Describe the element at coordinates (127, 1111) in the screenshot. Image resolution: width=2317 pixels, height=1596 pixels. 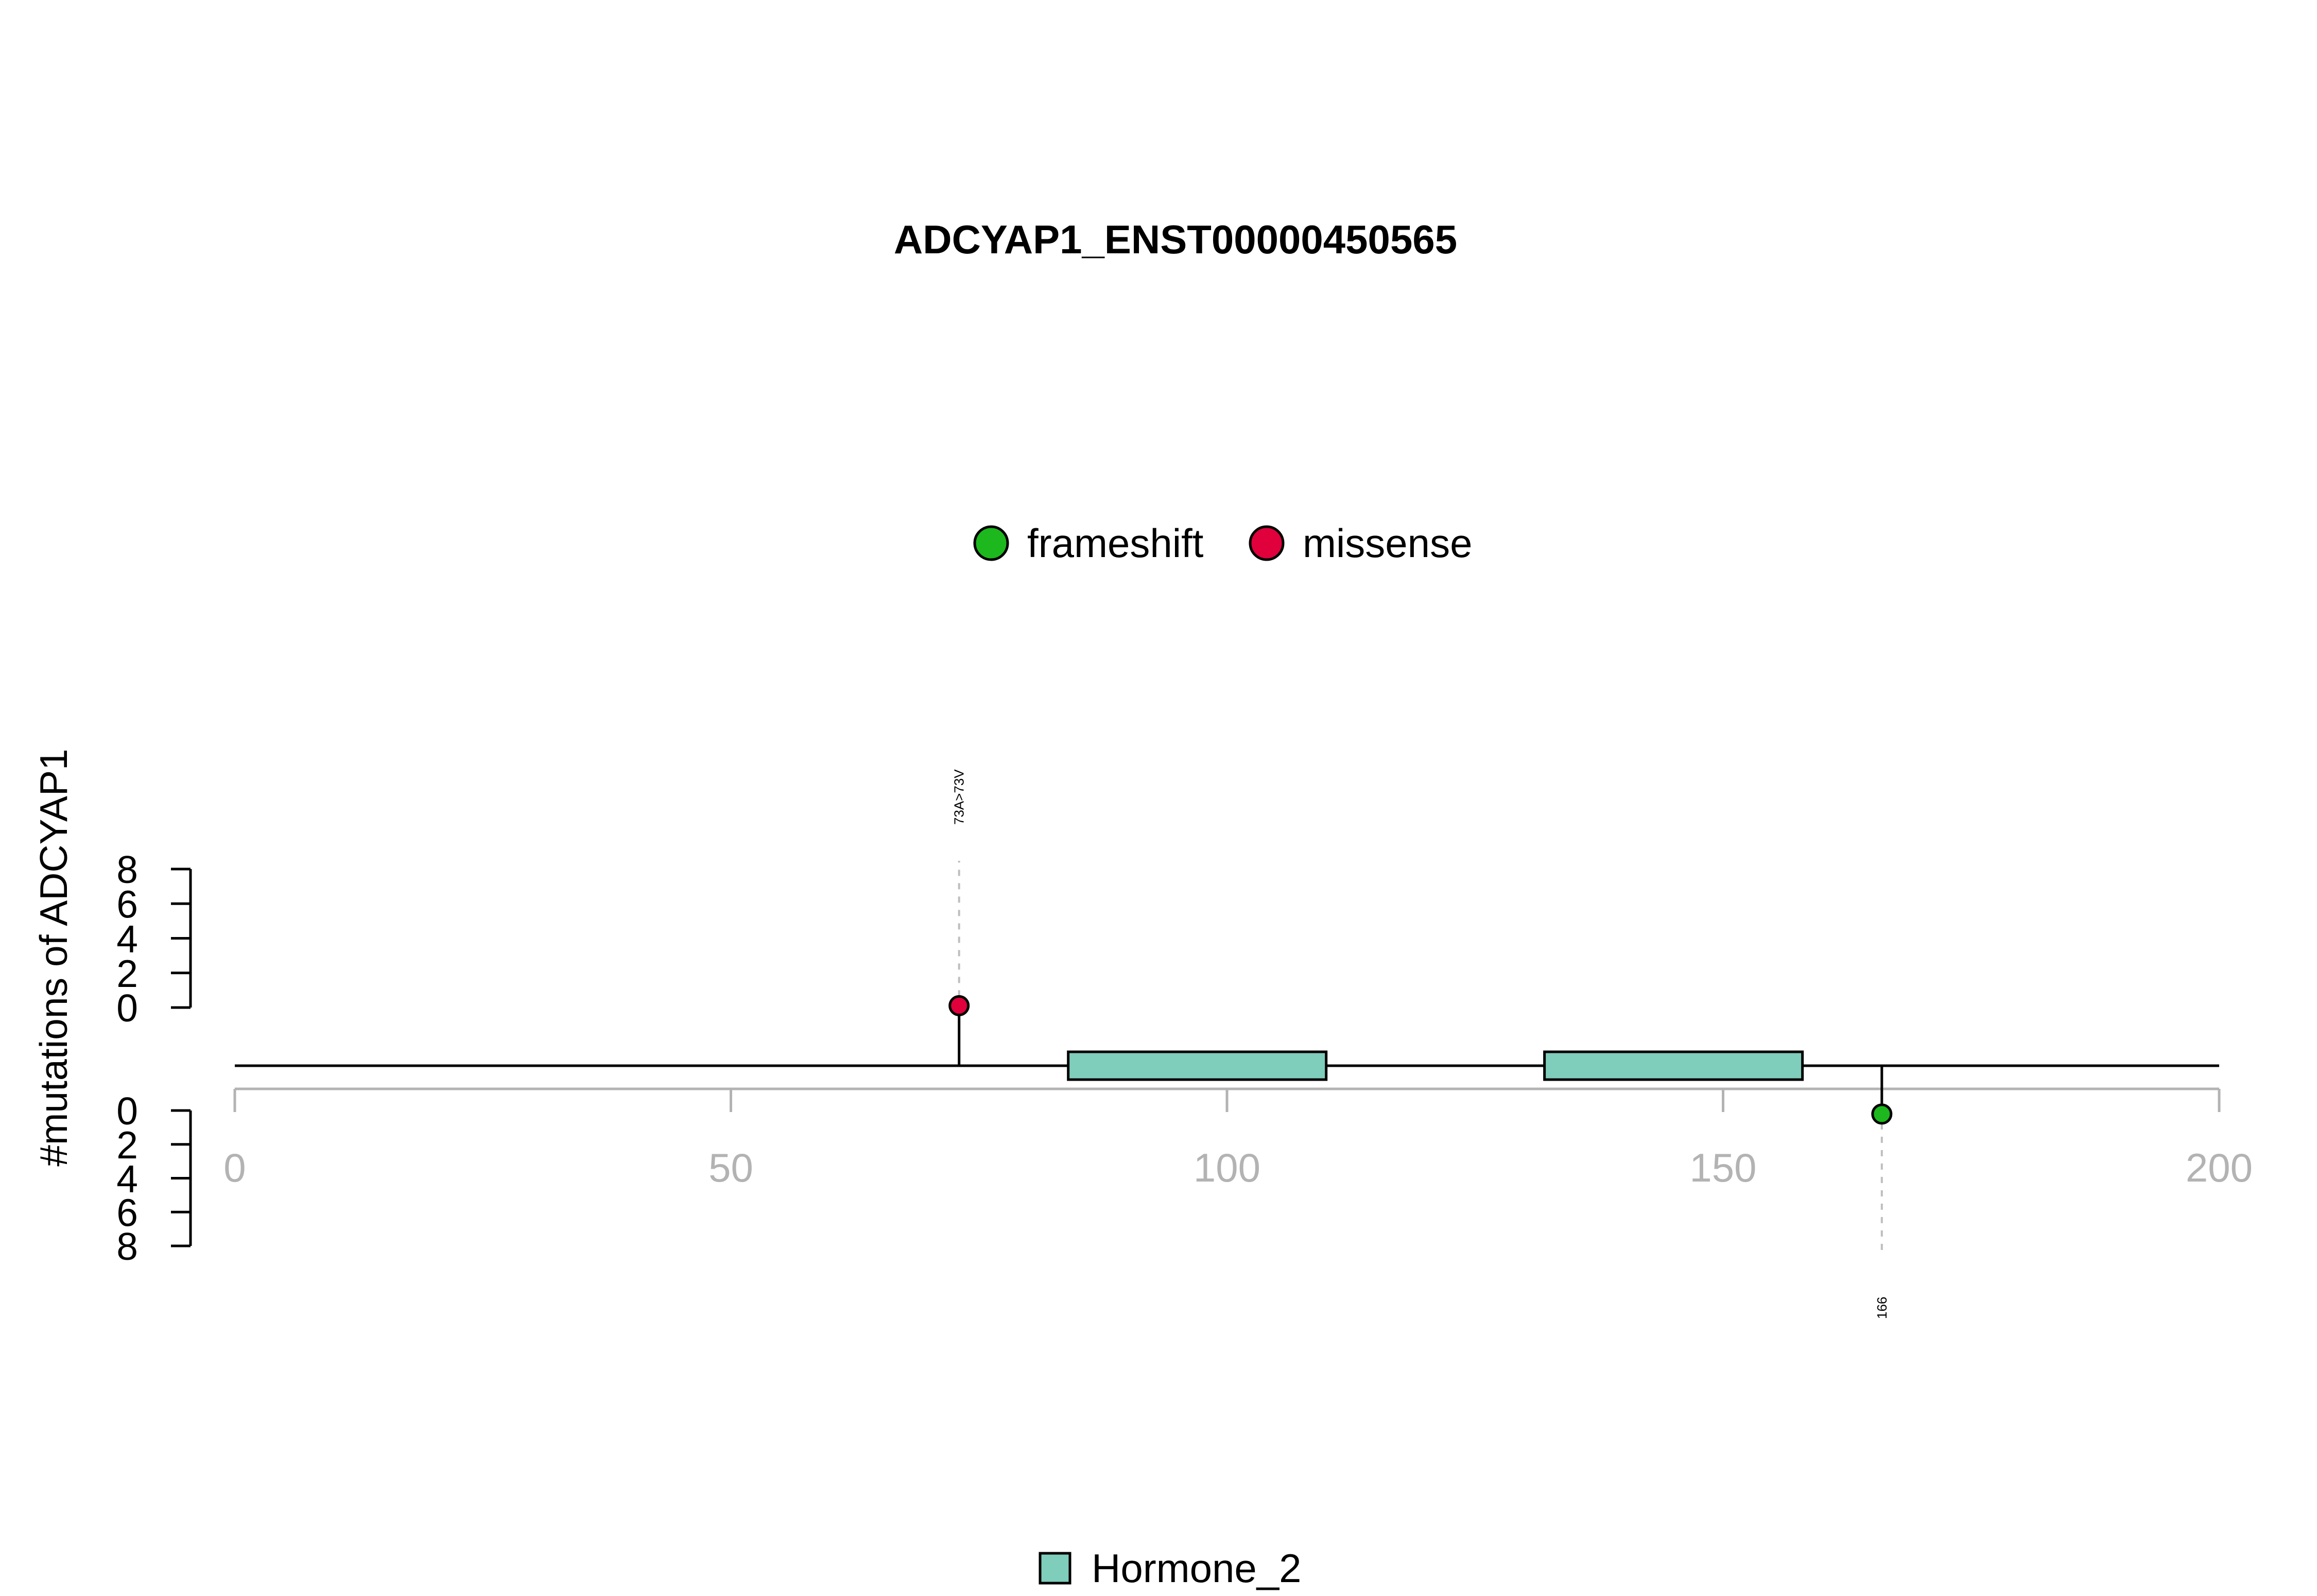
I see `y-tick-label-bottom: 0` at that location.